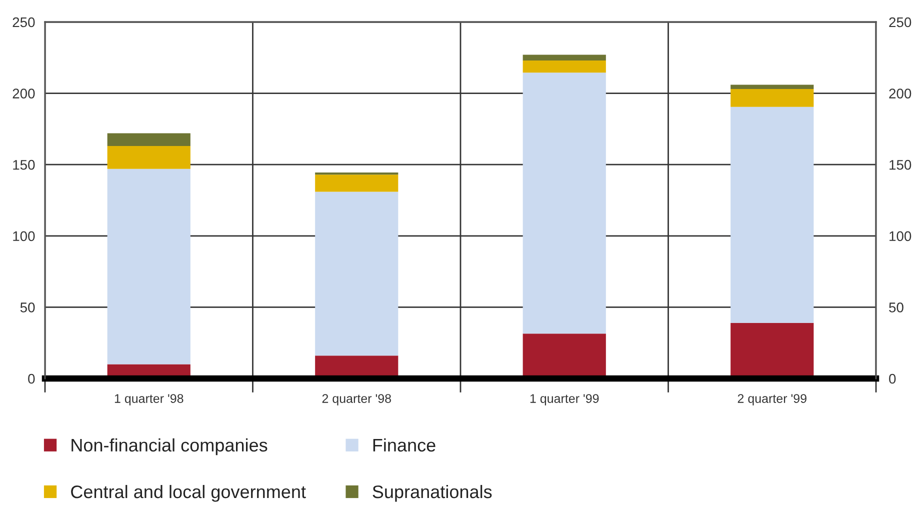  Describe the element at coordinates (896, 307) in the screenshot. I see `y2-tick-label: 50` at that location.